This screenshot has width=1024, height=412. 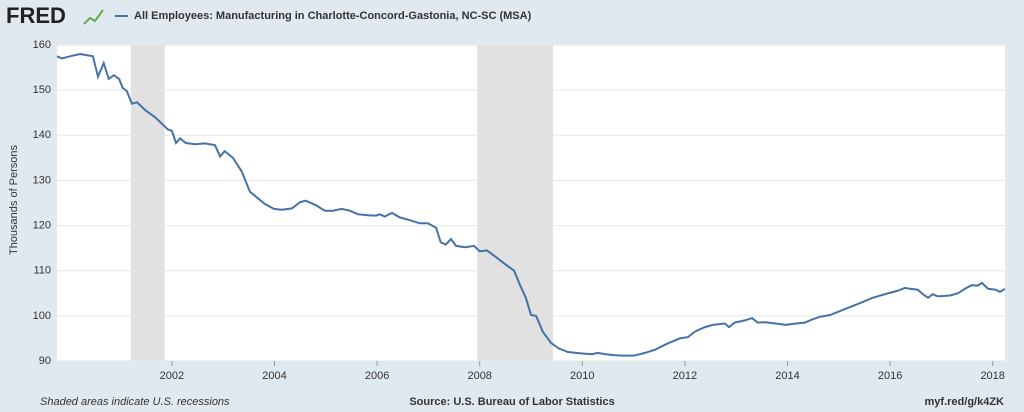 What do you see at coordinates (42, 90) in the screenshot?
I see `y-tick-label: 150` at bounding box center [42, 90].